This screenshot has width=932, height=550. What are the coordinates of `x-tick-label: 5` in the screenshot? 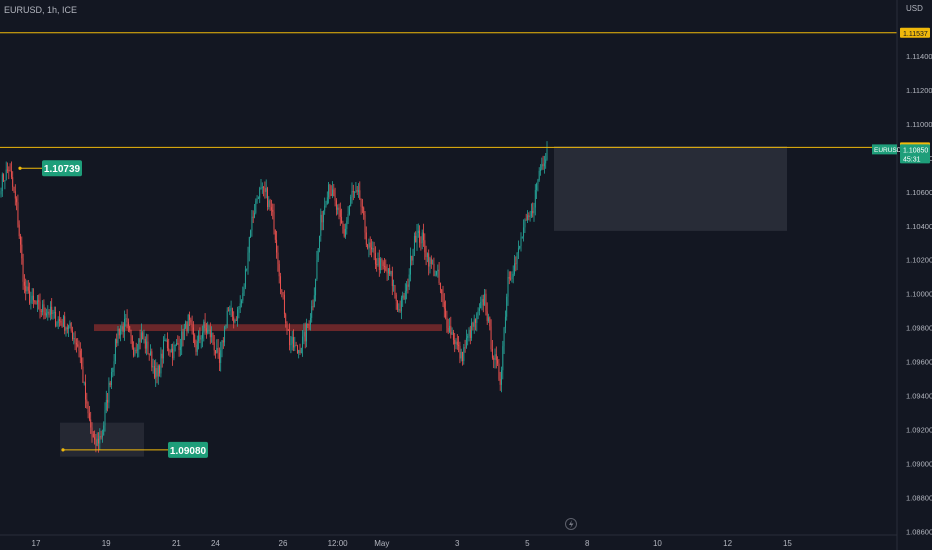 It's located at (527, 543).